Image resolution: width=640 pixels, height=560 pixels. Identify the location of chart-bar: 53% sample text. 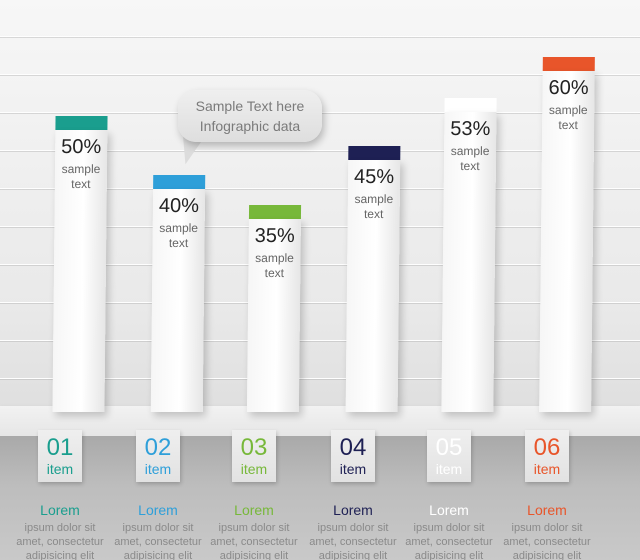
(469, 255).